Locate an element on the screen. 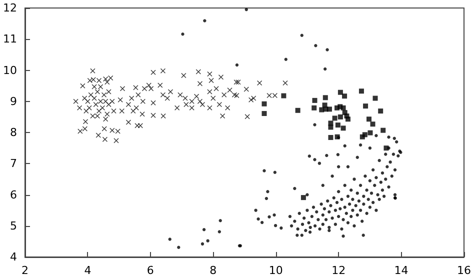 The width and height of the screenshot is (474, 276). x-tick-label: 2 is located at coordinates (24, 270).